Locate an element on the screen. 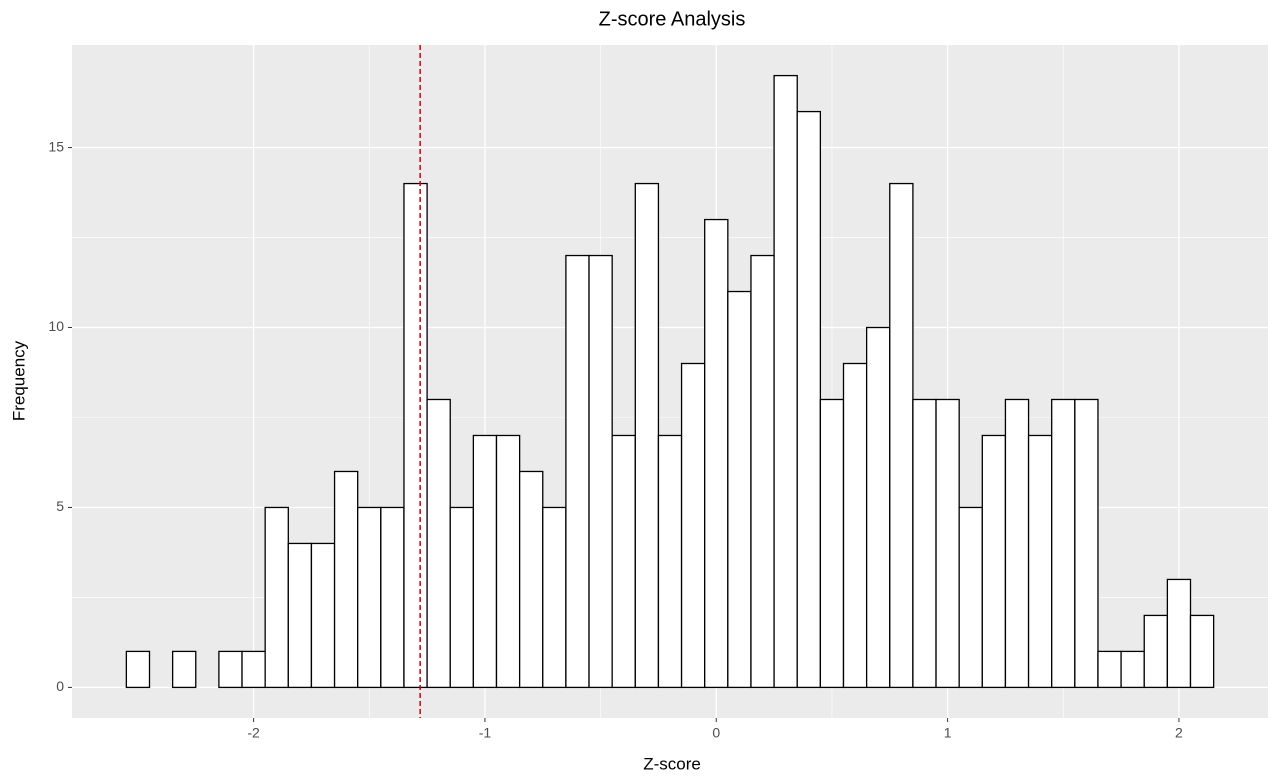 This screenshot has height=776, width=1268. x-tick-label: 0 is located at coordinates (716, 733).